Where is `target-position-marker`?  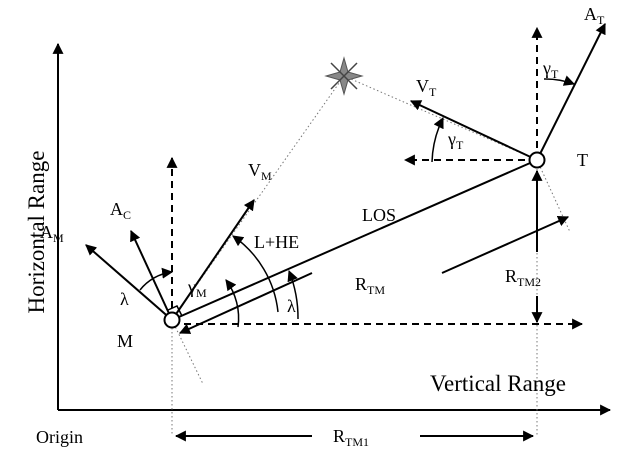 target-position-marker is located at coordinates (537, 160).